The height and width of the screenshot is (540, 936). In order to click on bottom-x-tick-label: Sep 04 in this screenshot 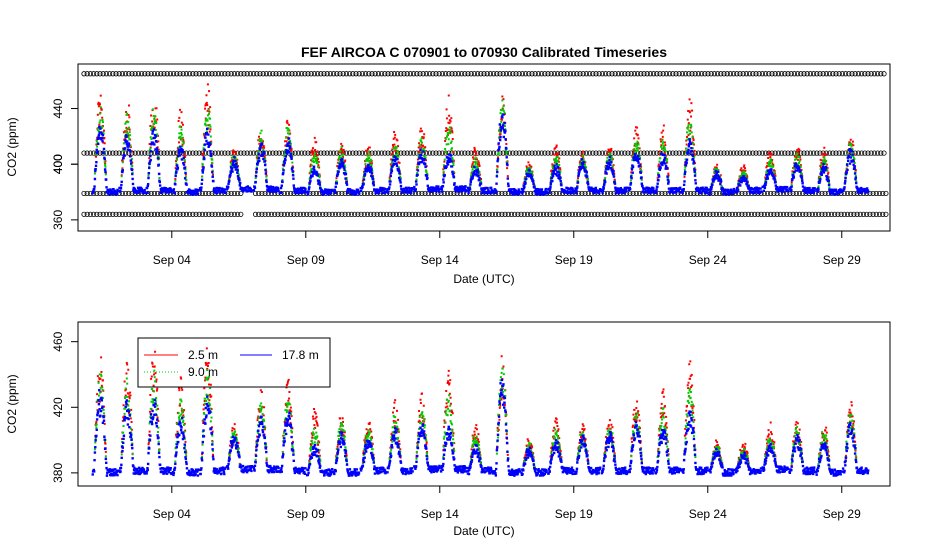, I will do `click(172, 514)`.